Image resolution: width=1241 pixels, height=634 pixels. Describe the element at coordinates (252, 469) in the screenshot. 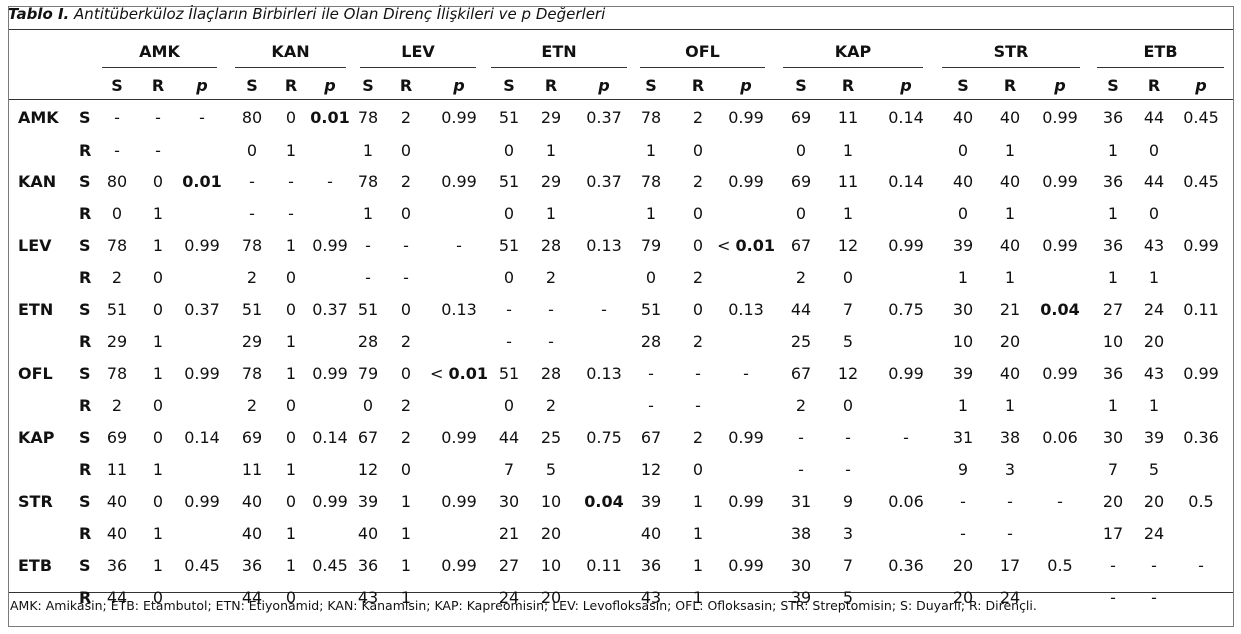

I see `table-cell: 11` at that location.